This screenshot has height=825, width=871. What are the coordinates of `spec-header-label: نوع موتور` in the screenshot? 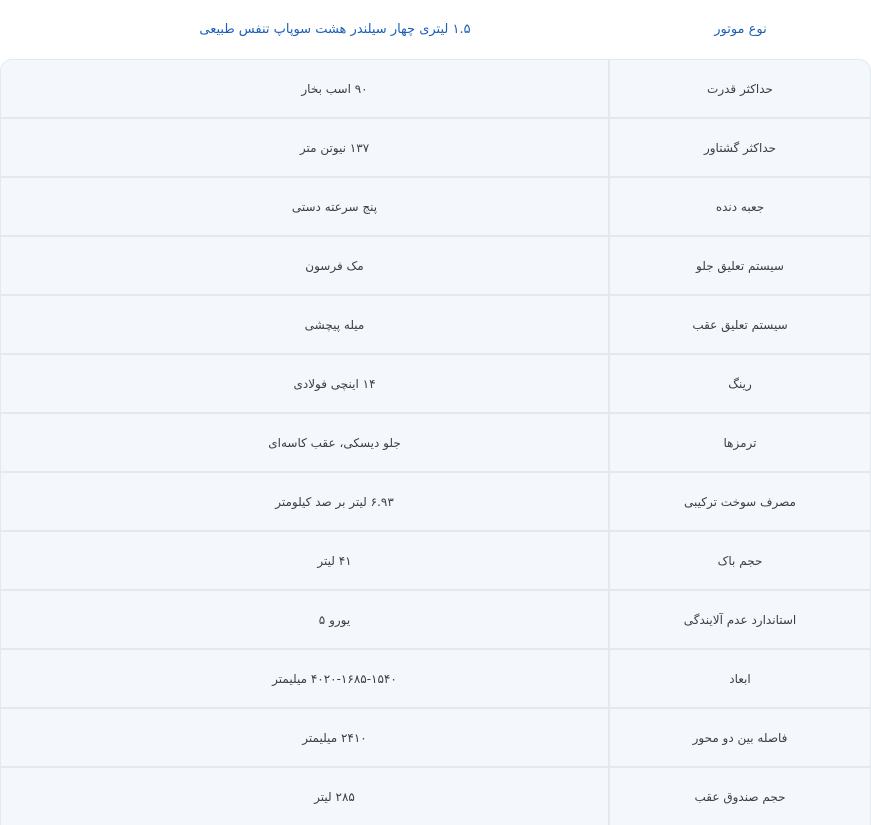 It's located at (740, 29).